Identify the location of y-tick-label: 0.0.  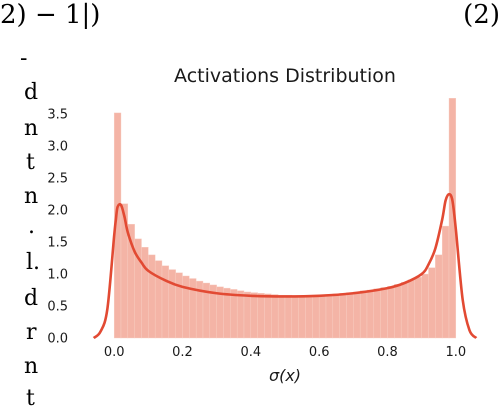
(57, 339).